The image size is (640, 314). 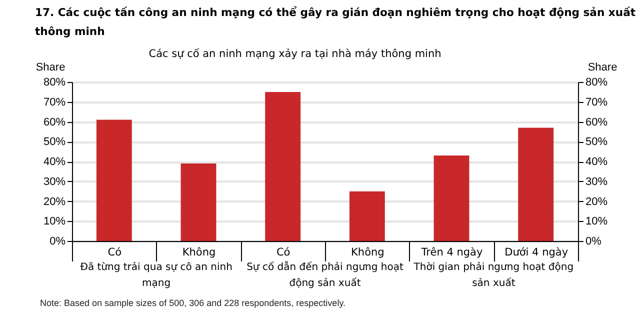 What do you see at coordinates (156, 275) in the screenshot?
I see `text: Đã từng trải qua sự cô an ninh mạng` at bounding box center [156, 275].